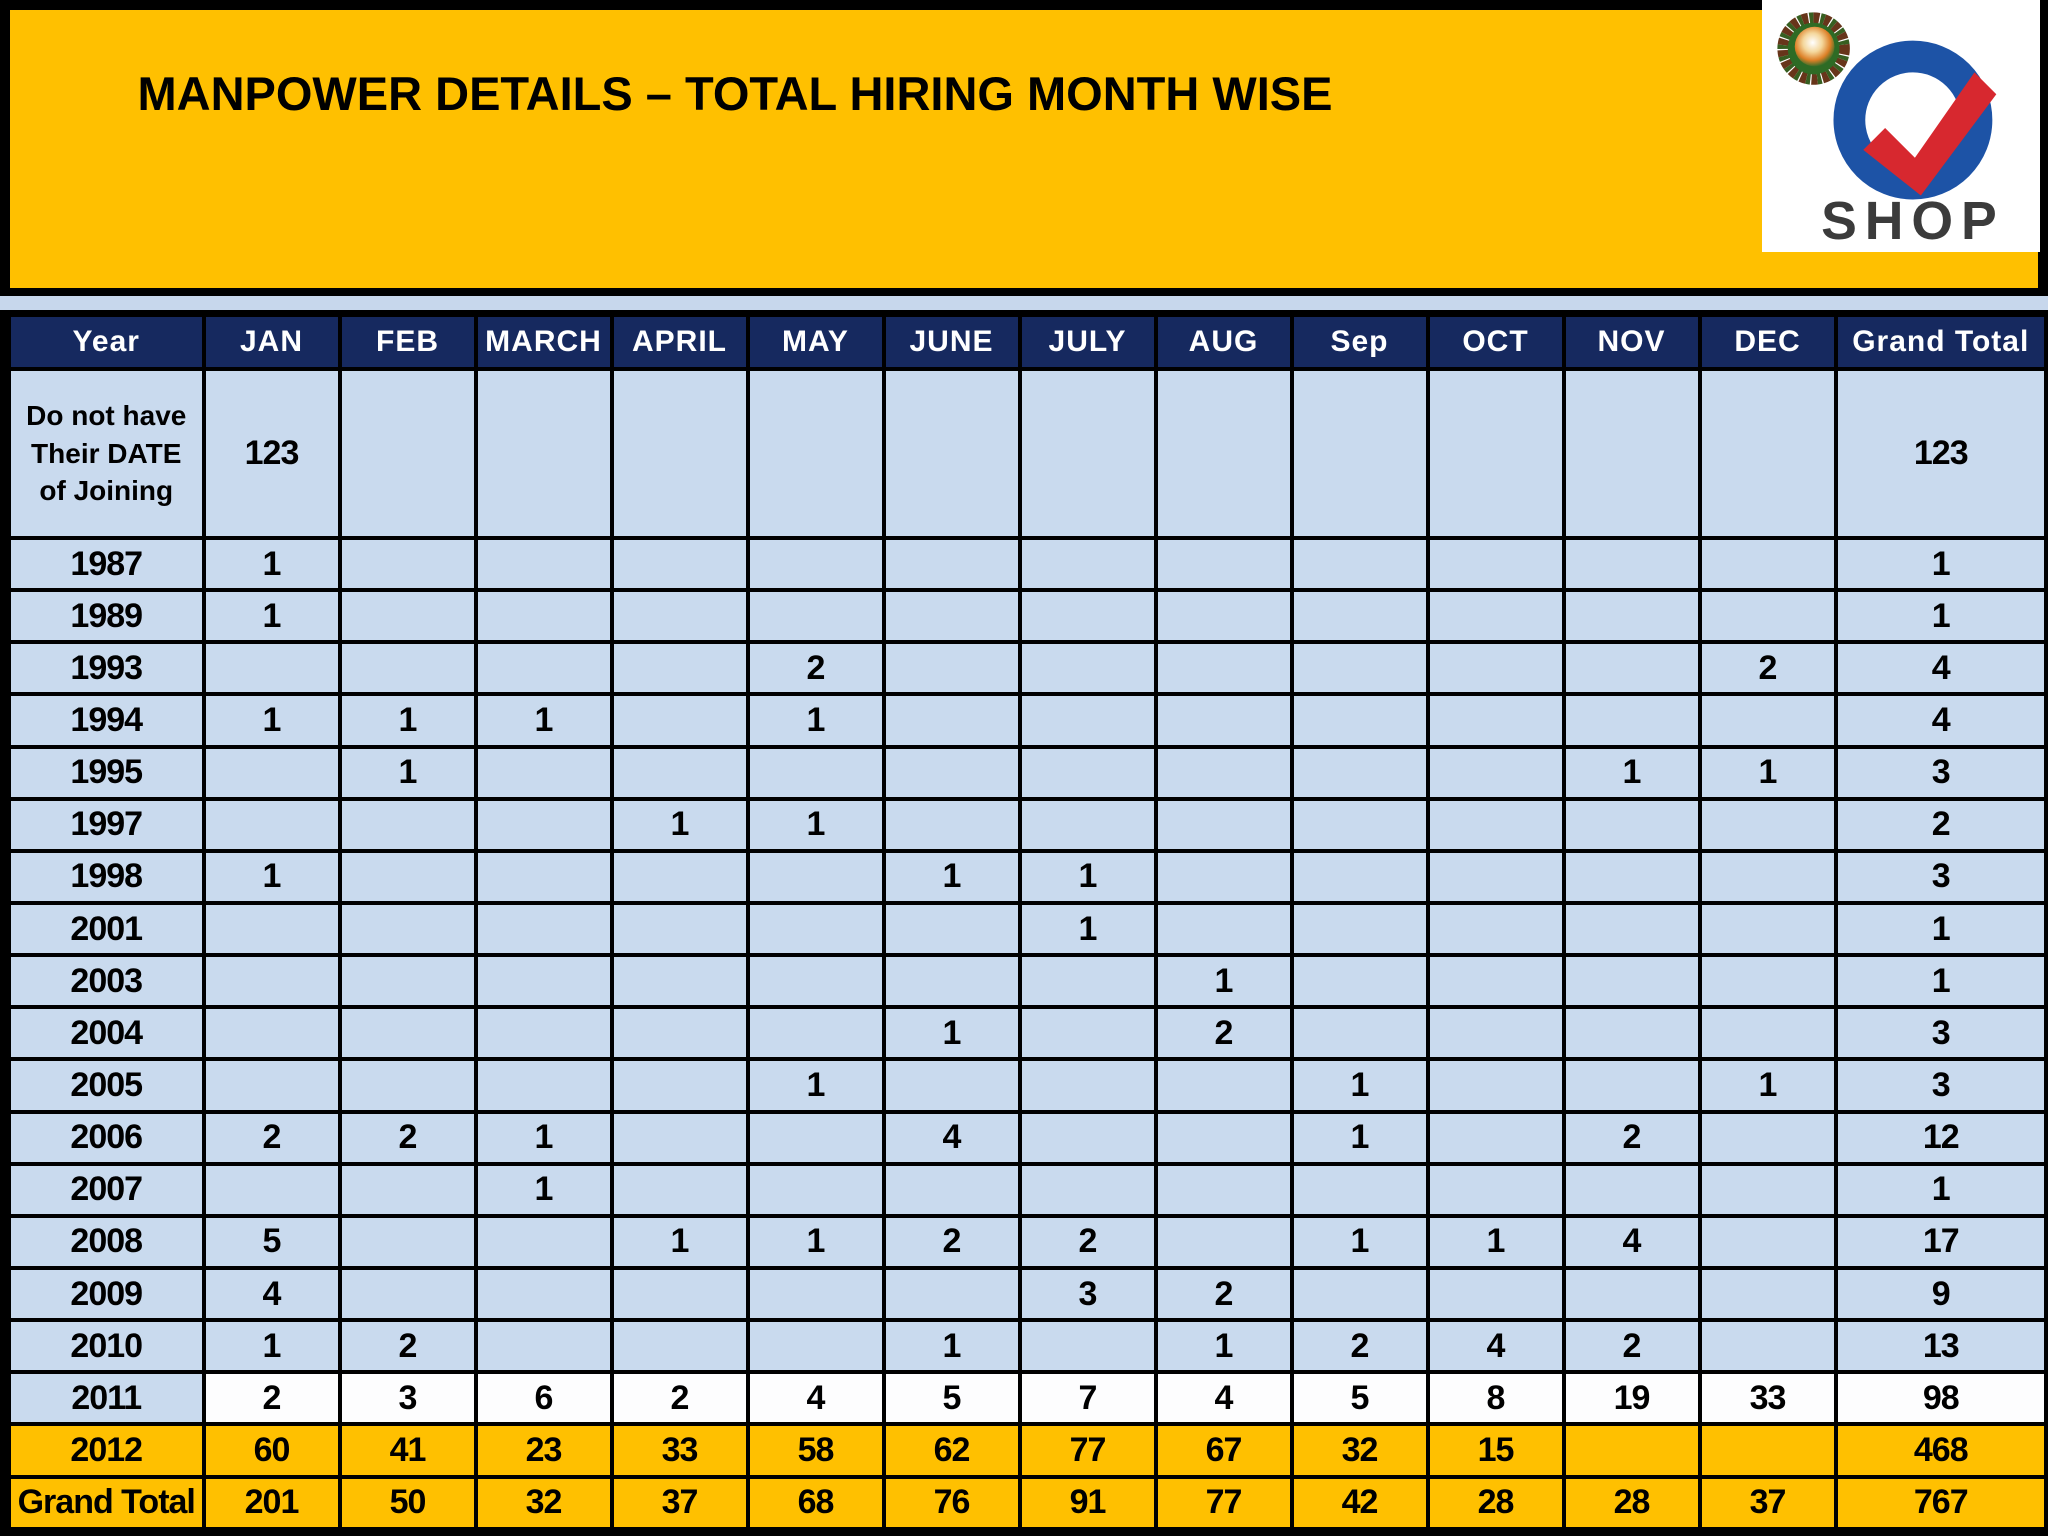 Image resolution: width=2048 pixels, height=1536 pixels. Describe the element at coordinates (1026, 564) in the screenshot. I see `table-row: 1987 1 1` at that location.